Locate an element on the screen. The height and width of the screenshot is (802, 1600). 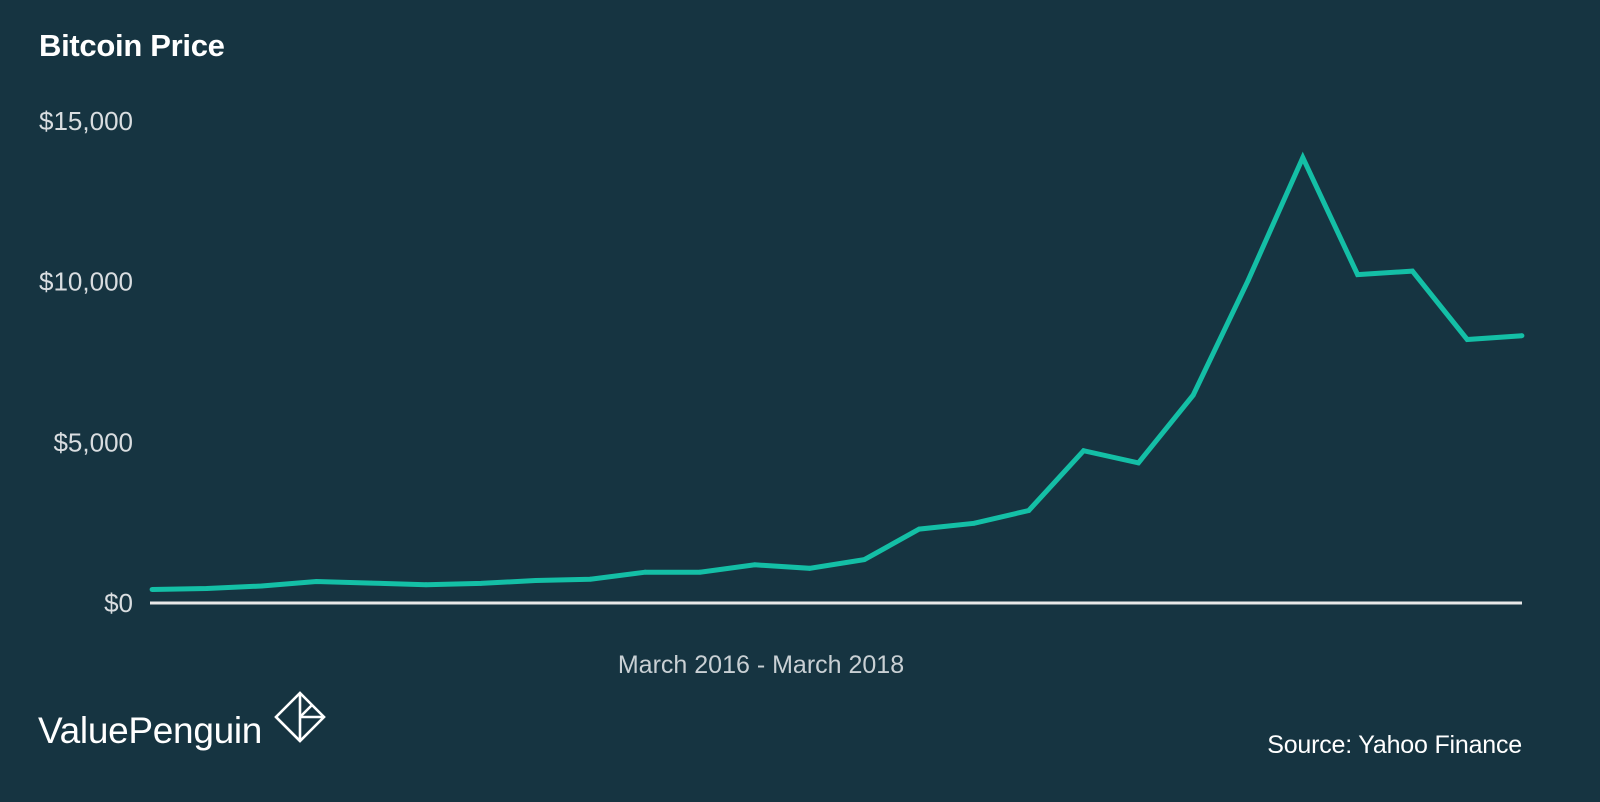
price-point: 2017-10: 6470 is located at coordinates (1193, 395).